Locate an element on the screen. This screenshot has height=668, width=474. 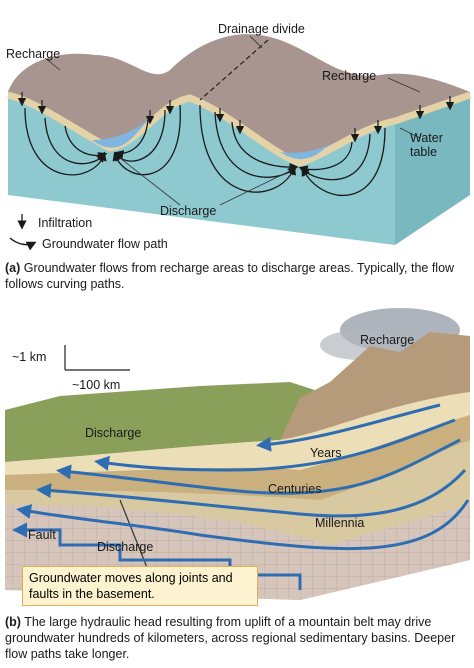
scale-bar is located at coordinates (97, 358).